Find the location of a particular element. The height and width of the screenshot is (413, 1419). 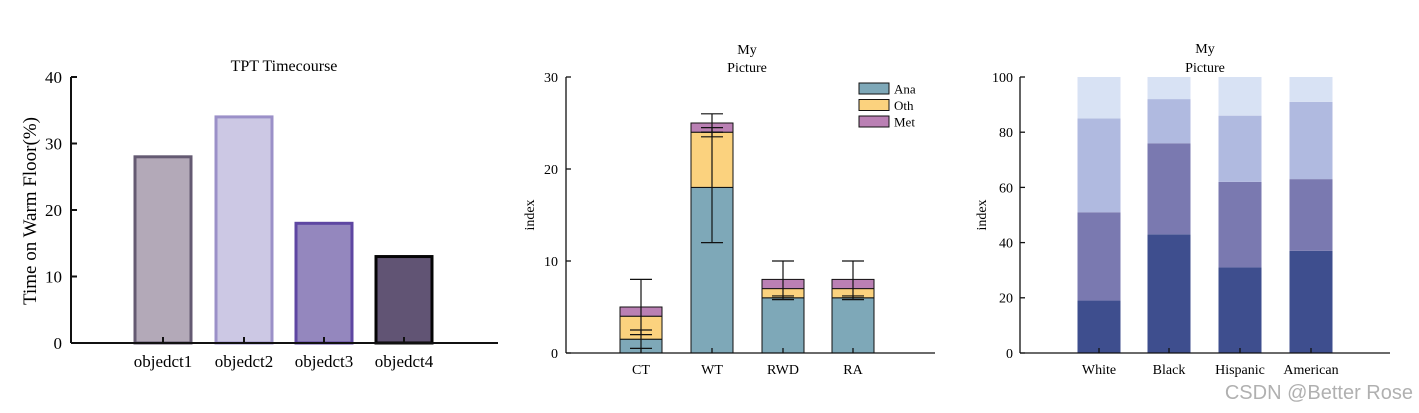

chart3-xtick-label-3: American is located at coordinates (1310, 370).